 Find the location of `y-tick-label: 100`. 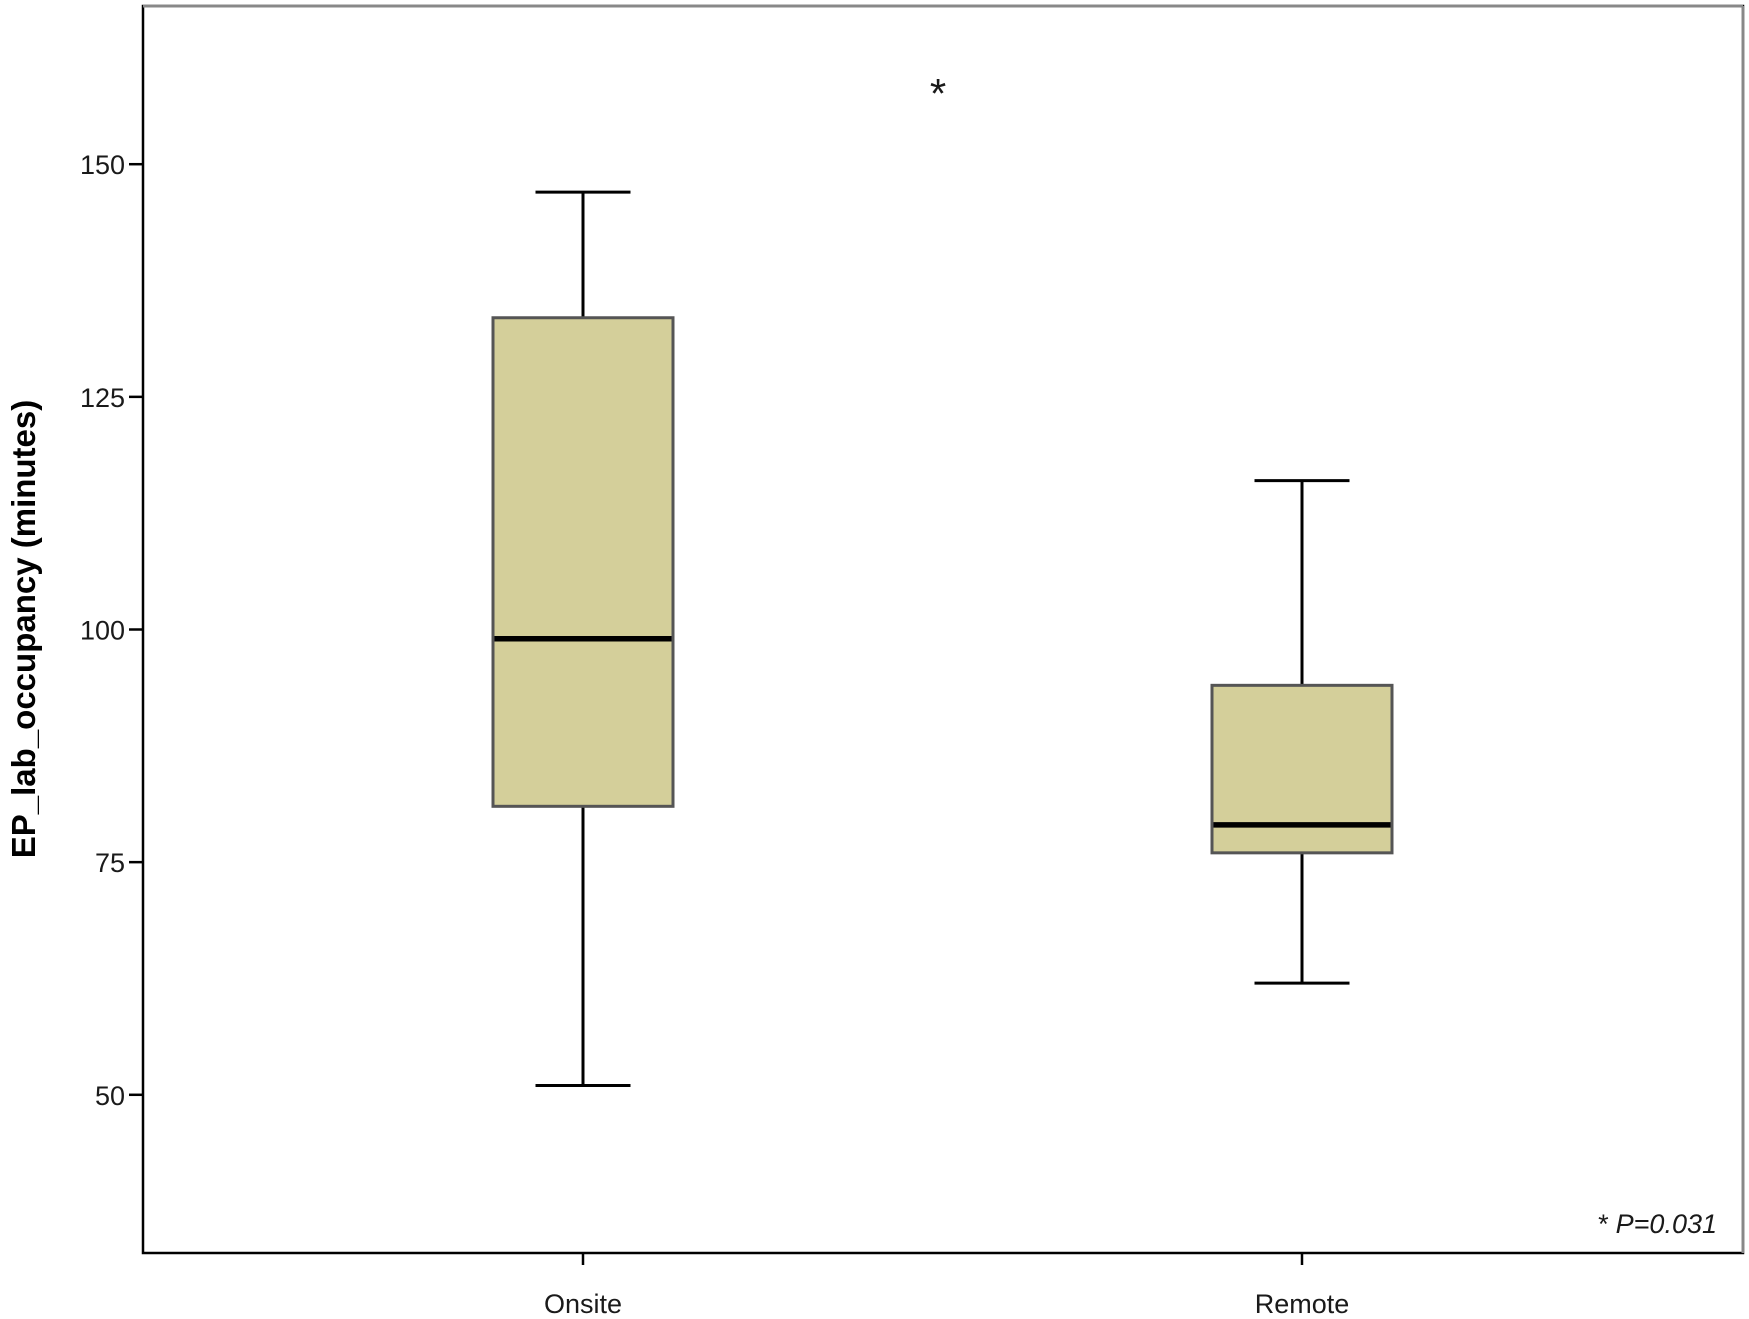

y-tick-label: 100 is located at coordinates (102, 631).